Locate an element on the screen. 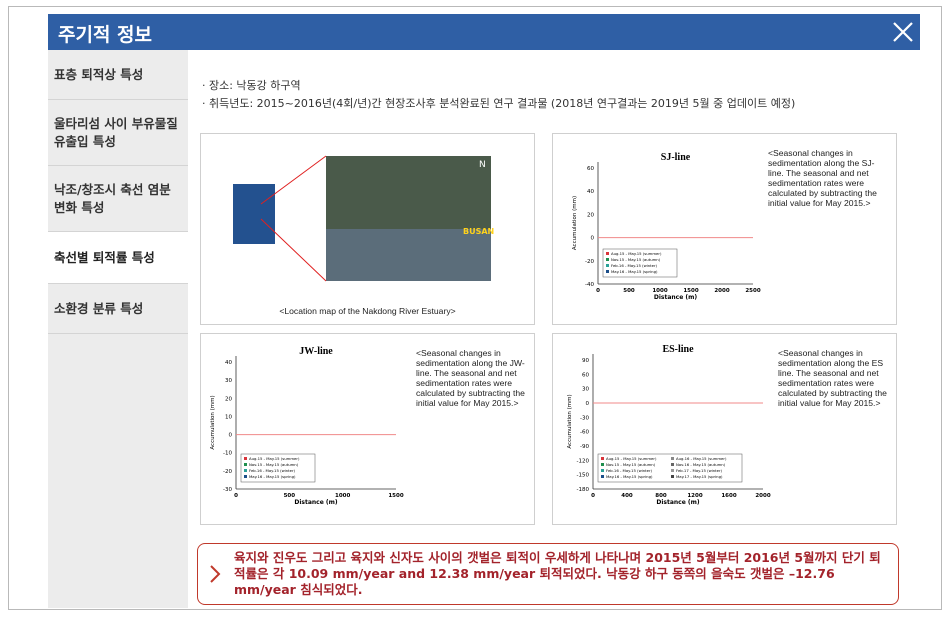  legend-label: May.17 - May.15 (spring) is located at coordinates (699, 476).